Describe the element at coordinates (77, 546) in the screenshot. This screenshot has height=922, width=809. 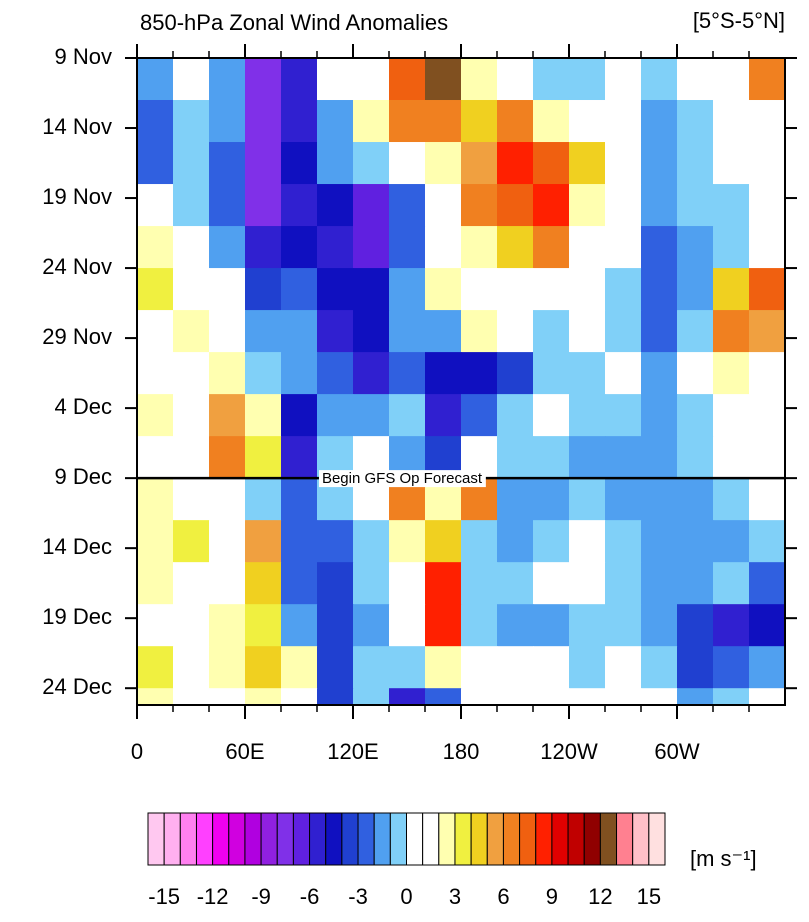
I see `y-tick-label: 14 Dec` at that location.